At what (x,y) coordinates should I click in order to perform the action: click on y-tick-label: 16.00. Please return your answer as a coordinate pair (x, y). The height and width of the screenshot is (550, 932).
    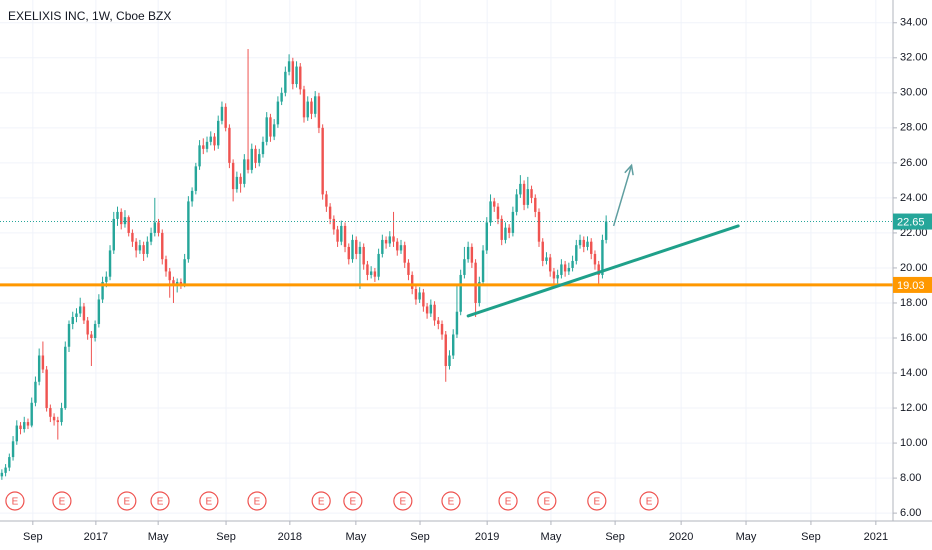
    Looking at the image, I should click on (914, 338).